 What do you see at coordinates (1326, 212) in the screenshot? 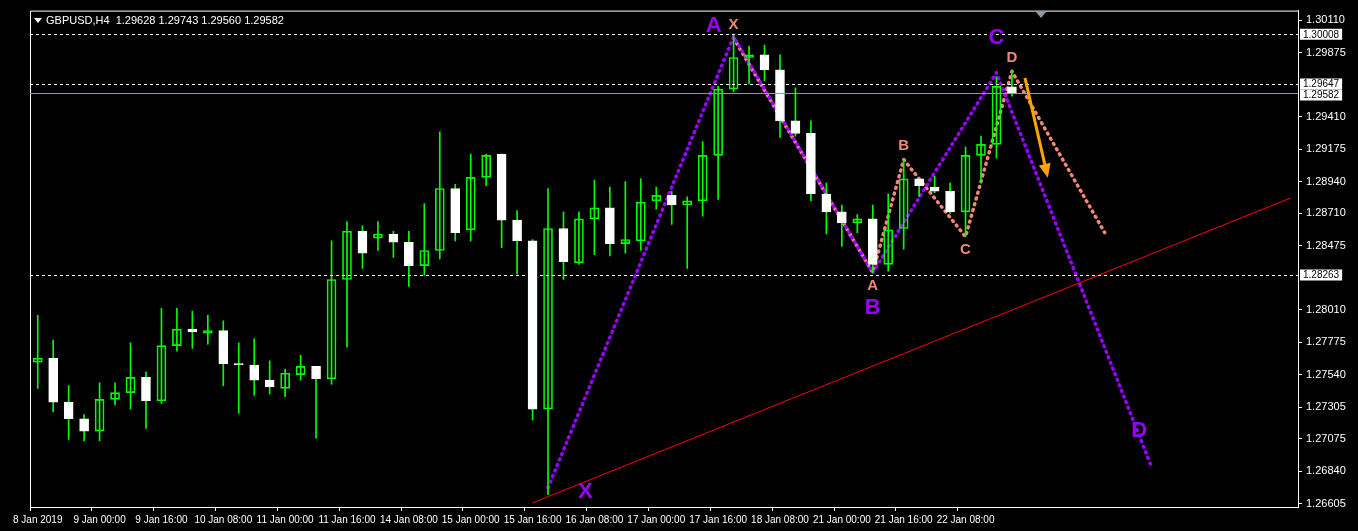
I see `y-tick-label: 1.28710` at bounding box center [1326, 212].